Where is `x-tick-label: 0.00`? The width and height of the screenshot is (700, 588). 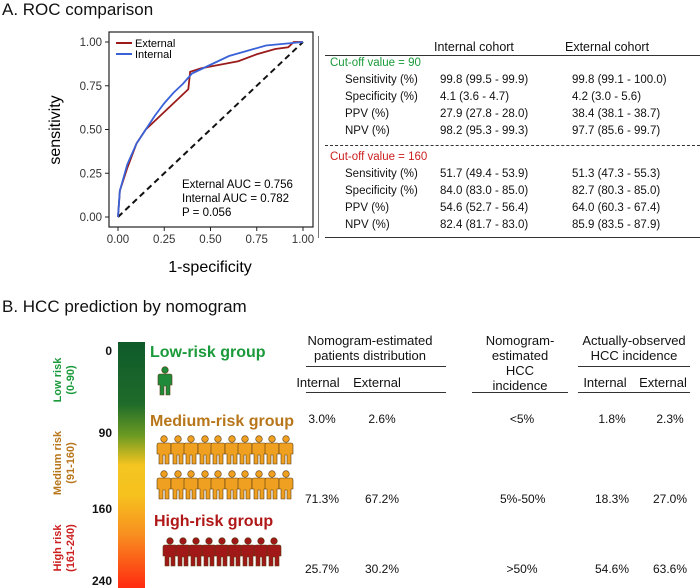
x-tick-label: 0.00 is located at coordinates (118, 240).